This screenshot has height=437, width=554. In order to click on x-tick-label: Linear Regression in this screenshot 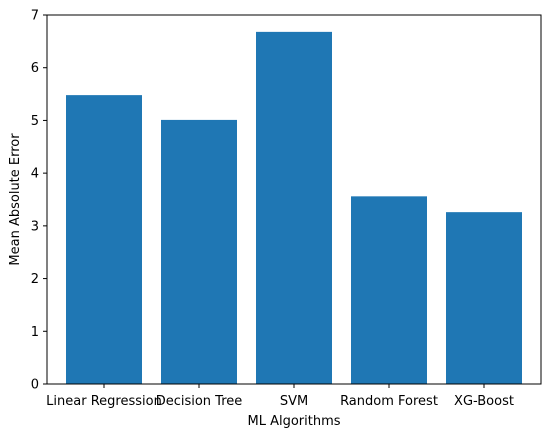, I will do `click(104, 401)`.